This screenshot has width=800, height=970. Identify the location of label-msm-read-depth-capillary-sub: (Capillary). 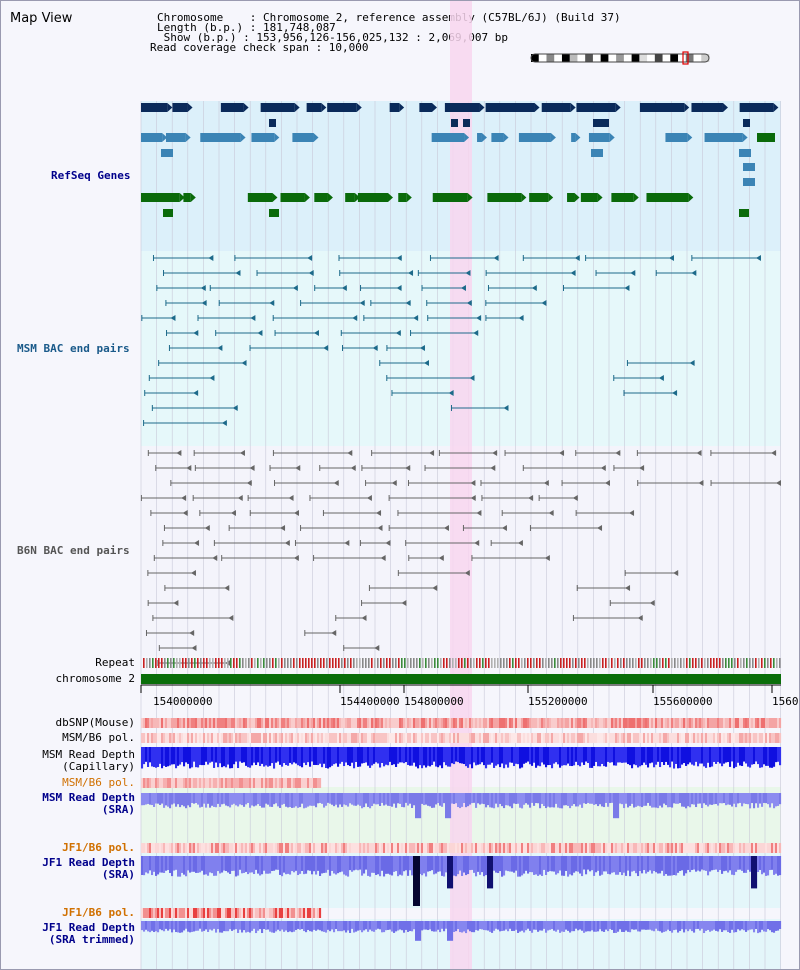
(98, 766).